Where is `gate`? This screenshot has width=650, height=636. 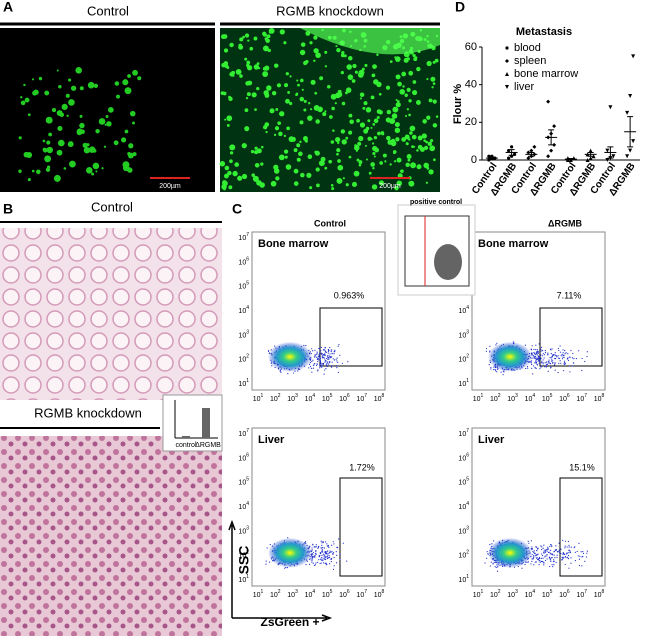
gate is located at coordinates (351, 337).